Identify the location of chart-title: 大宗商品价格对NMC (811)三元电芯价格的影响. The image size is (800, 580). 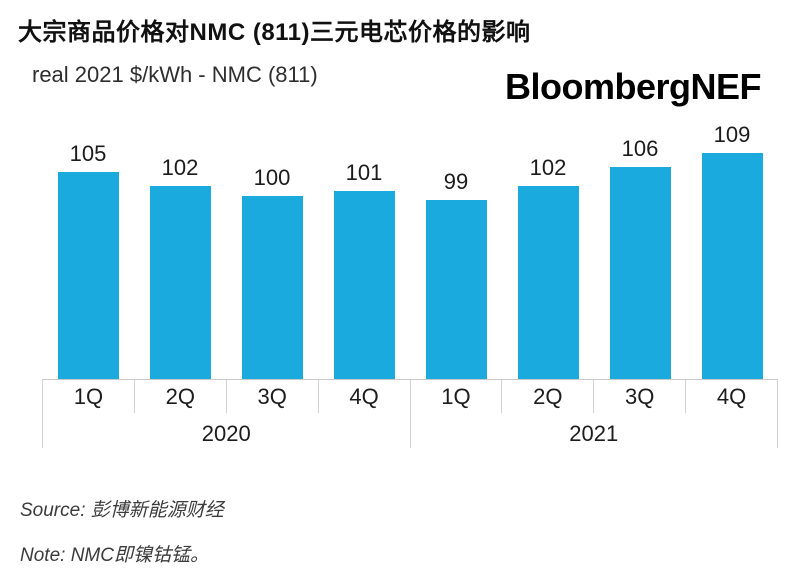
(274, 32).